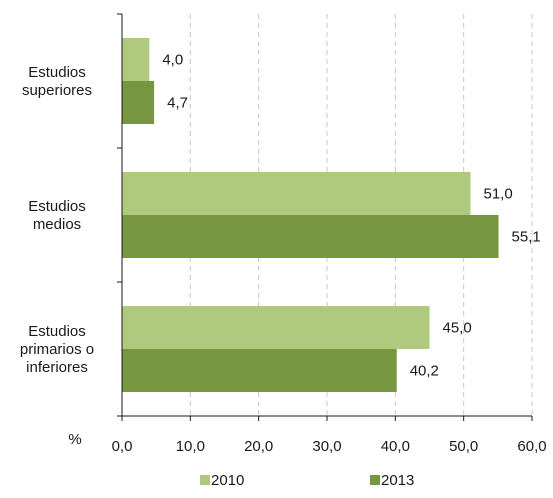 The height and width of the screenshot is (498, 553). What do you see at coordinates (57, 224) in the screenshot?
I see `category-label-line: medios` at bounding box center [57, 224].